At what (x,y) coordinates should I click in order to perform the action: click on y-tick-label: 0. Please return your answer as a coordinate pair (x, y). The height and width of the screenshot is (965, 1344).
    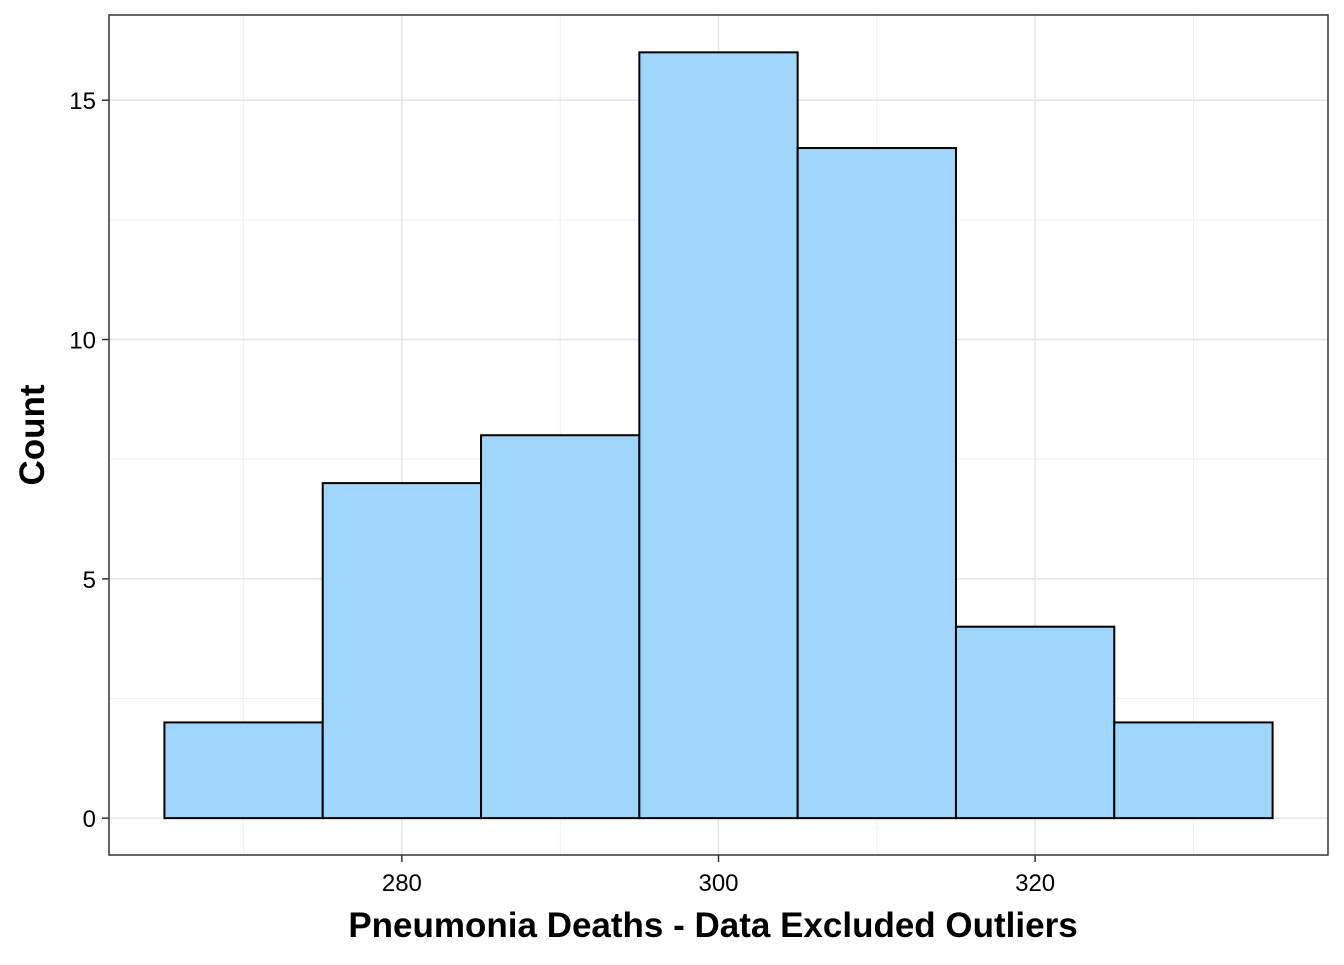
    Looking at the image, I should click on (89, 819).